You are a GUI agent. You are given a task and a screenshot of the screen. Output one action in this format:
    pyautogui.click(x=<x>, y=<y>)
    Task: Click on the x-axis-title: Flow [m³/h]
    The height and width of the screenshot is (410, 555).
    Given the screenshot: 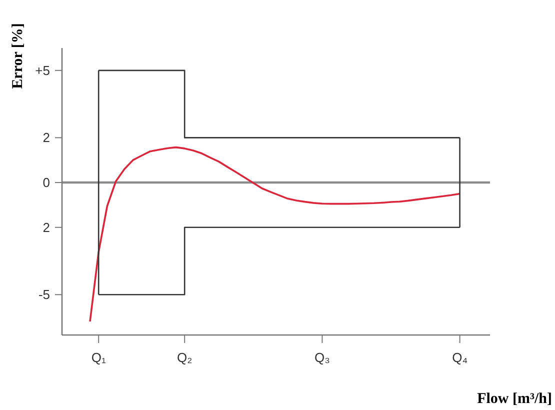 What is the action you would take?
    pyautogui.click(x=514, y=399)
    